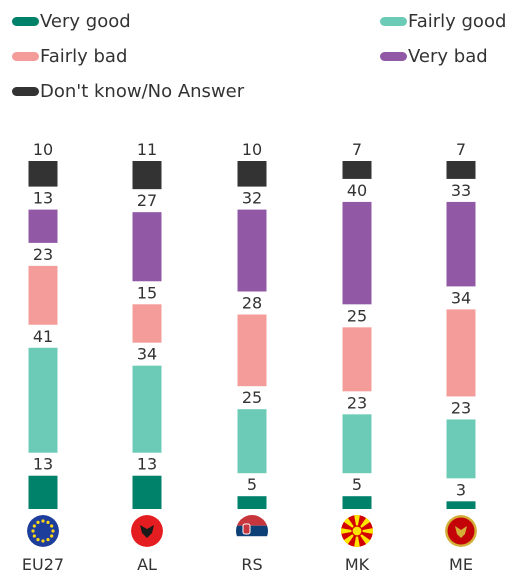 The height and width of the screenshot is (576, 515). What do you see at coordinates (147, 464) in the screenshot?
I see `data-label-very-good-al: 13` at bounding box center [147, 464].